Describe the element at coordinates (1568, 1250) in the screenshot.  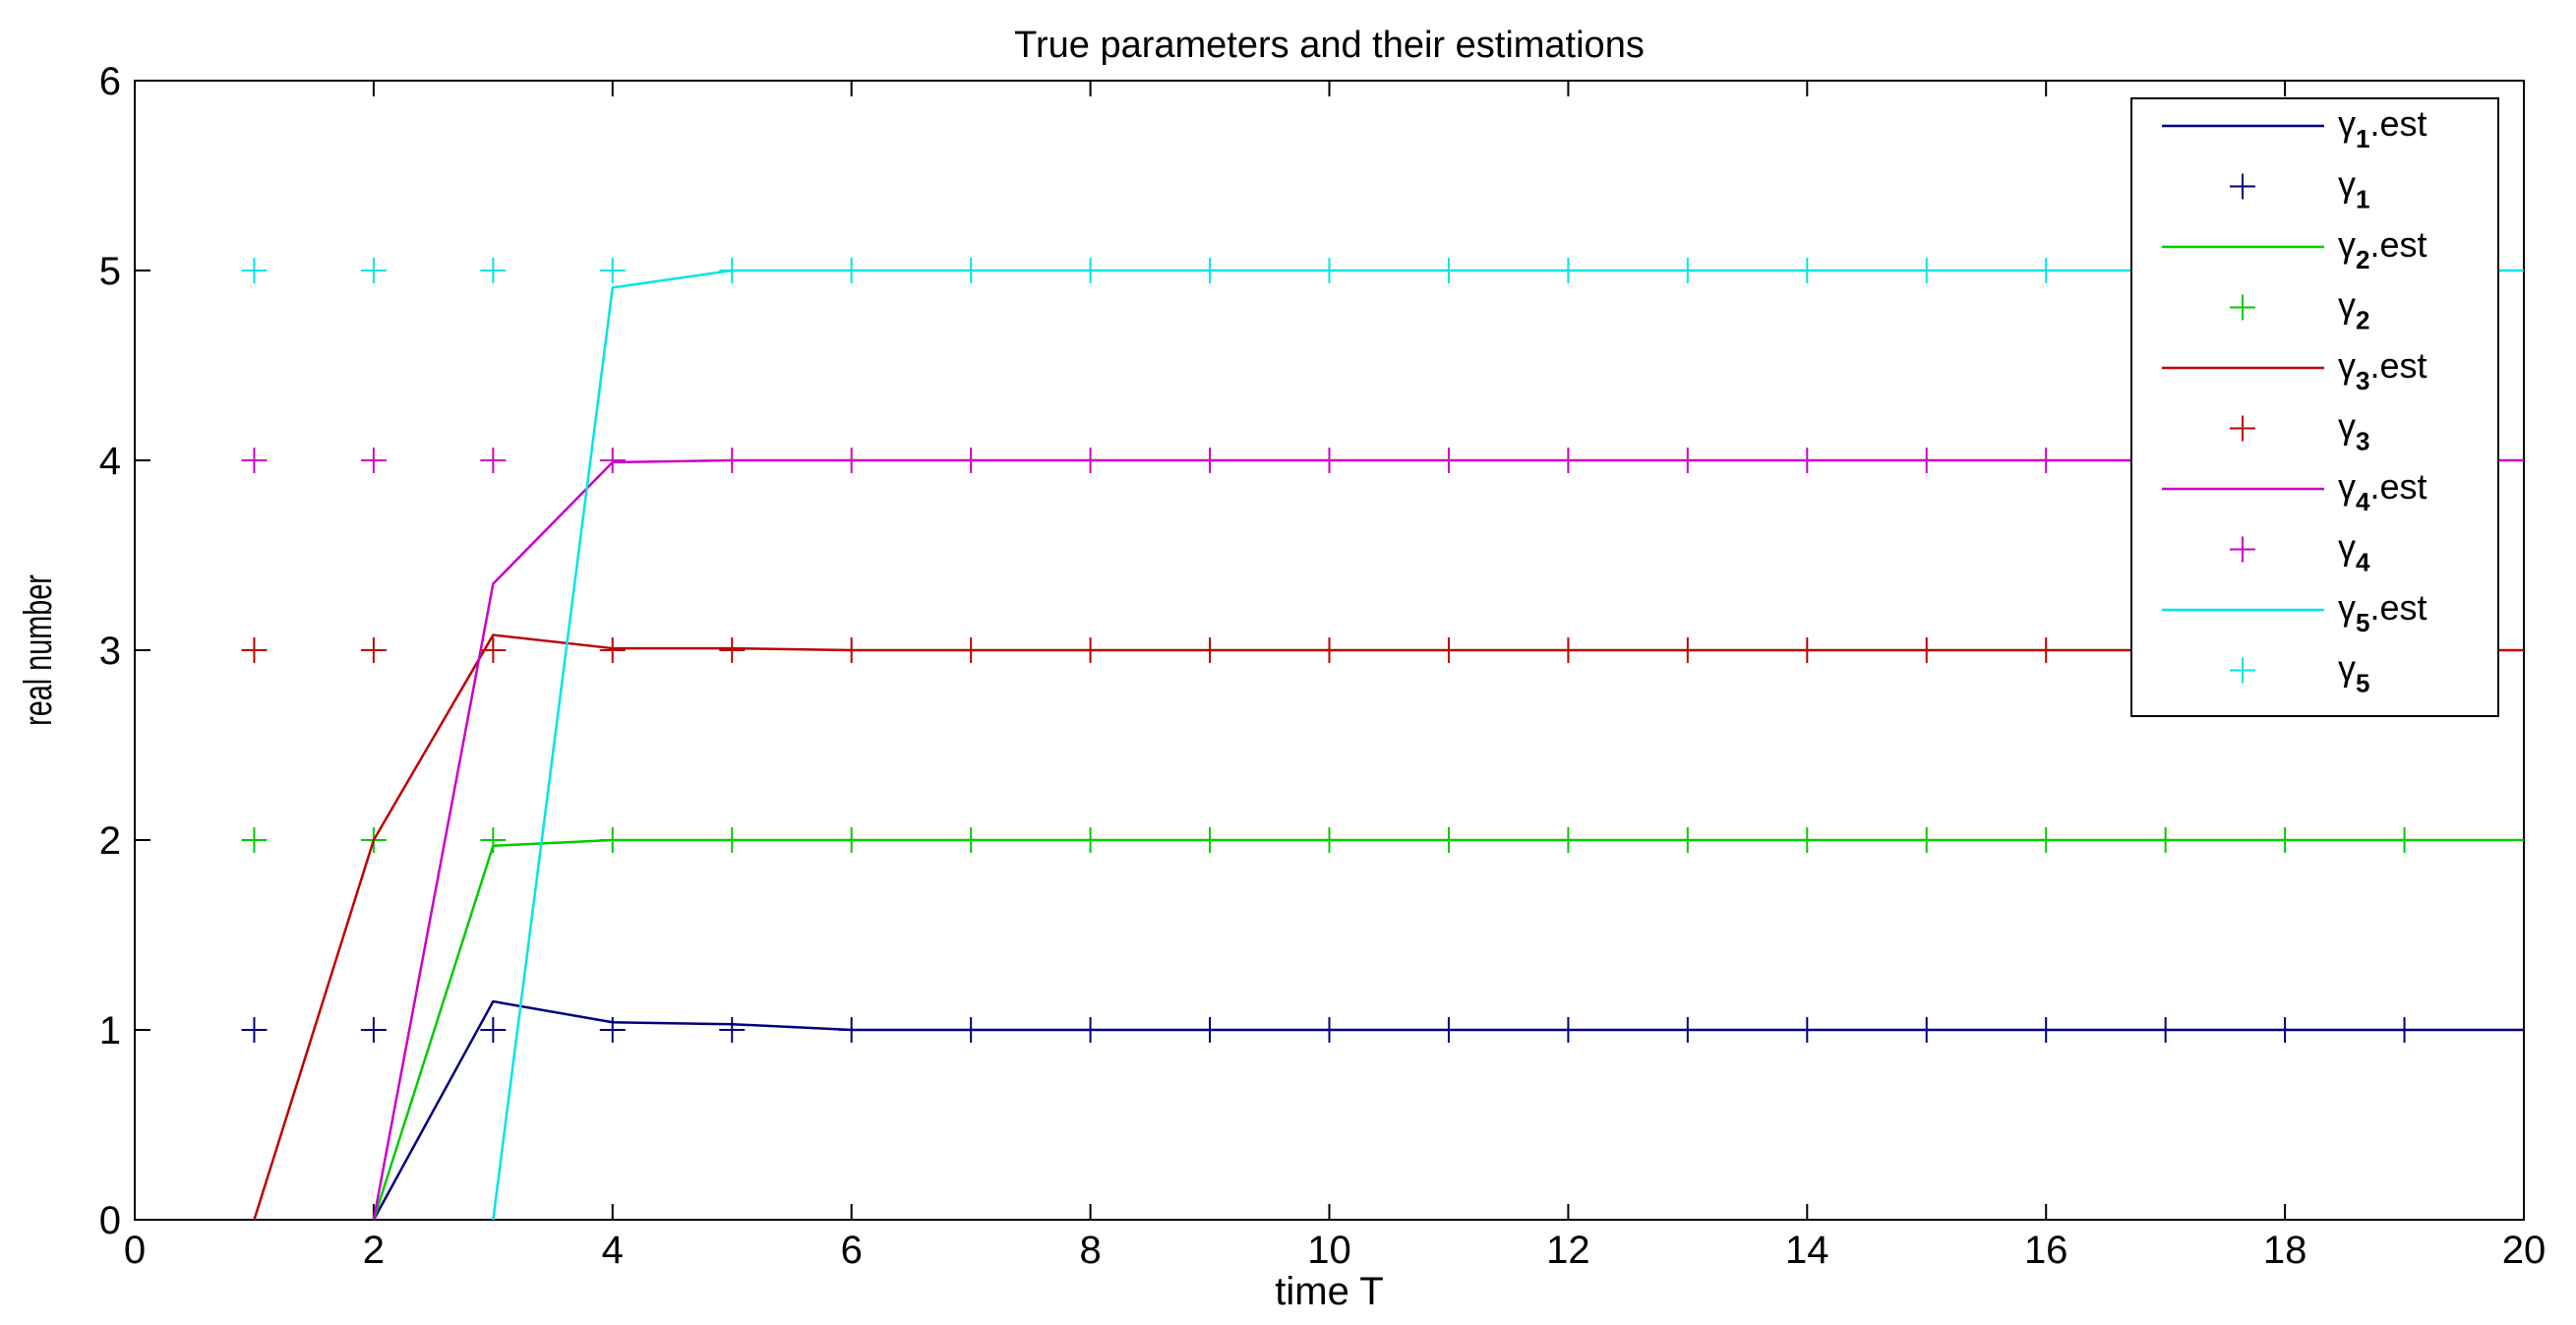
I see `x-tick-label: 12` at that location.